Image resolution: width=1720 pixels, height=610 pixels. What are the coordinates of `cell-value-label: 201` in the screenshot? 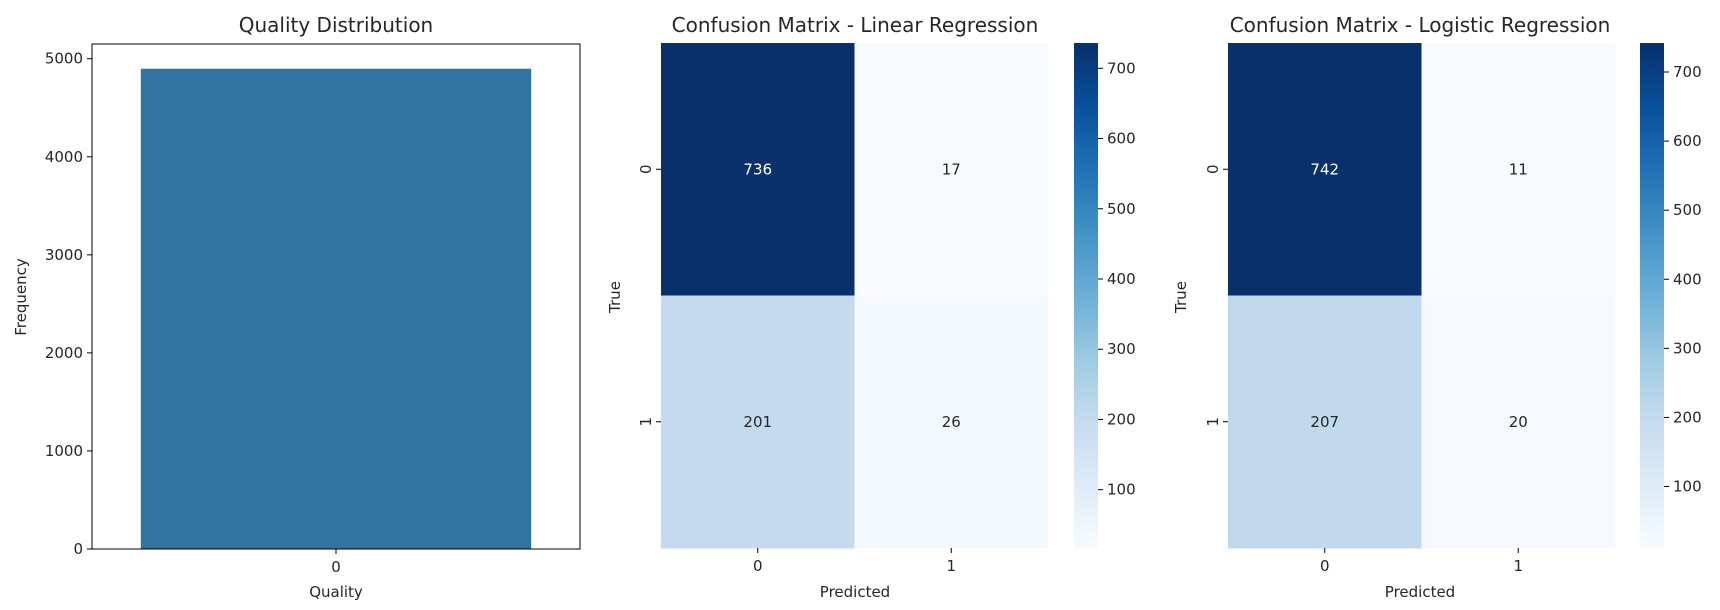 It's located at (757, 422).